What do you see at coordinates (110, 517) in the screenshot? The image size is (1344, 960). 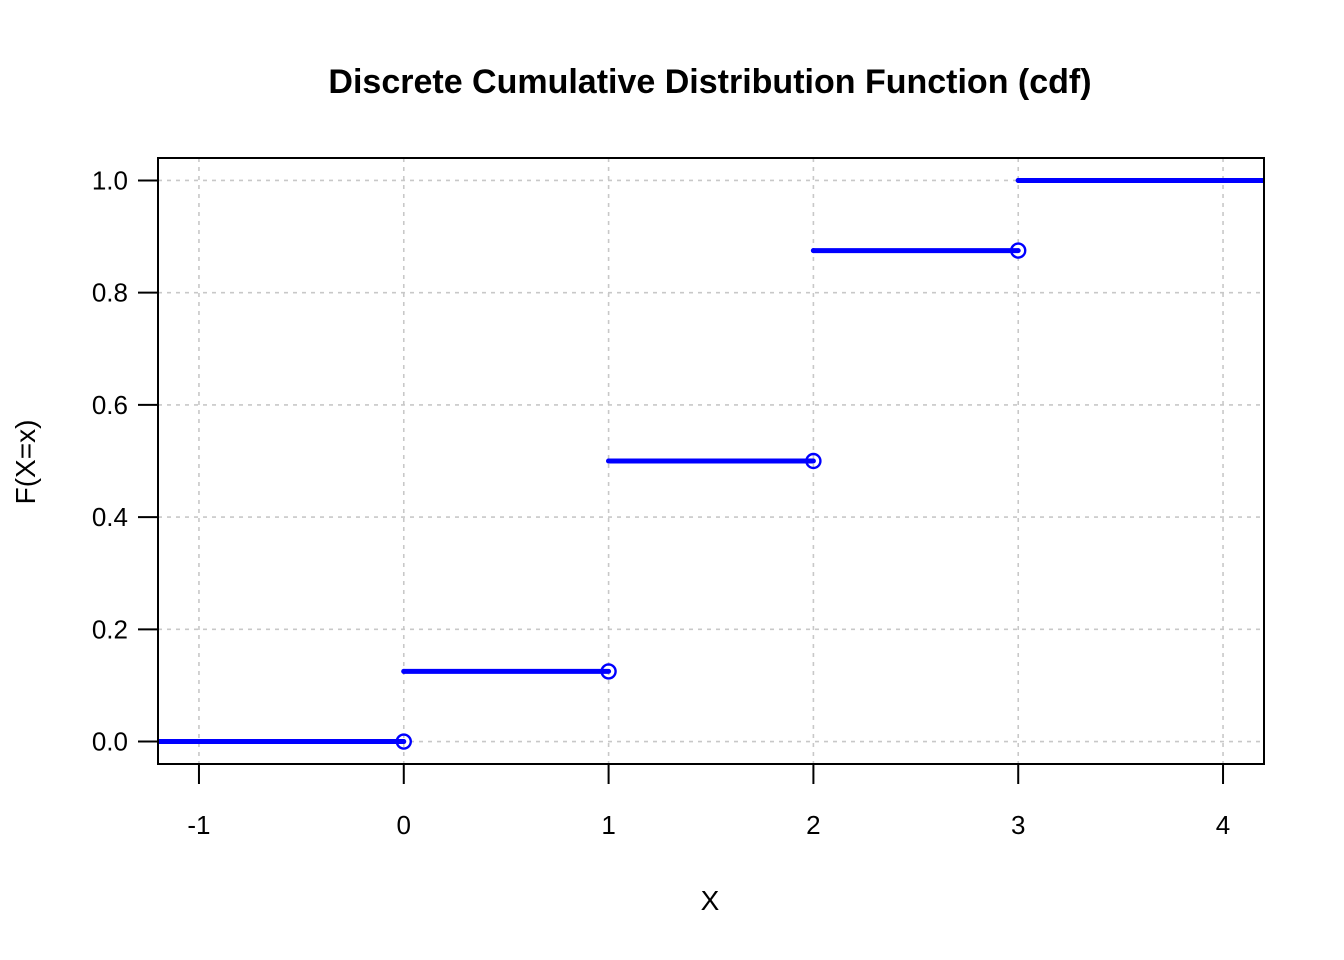 I see `y-tick-label: 0.4` at bounding box center [110, 517].